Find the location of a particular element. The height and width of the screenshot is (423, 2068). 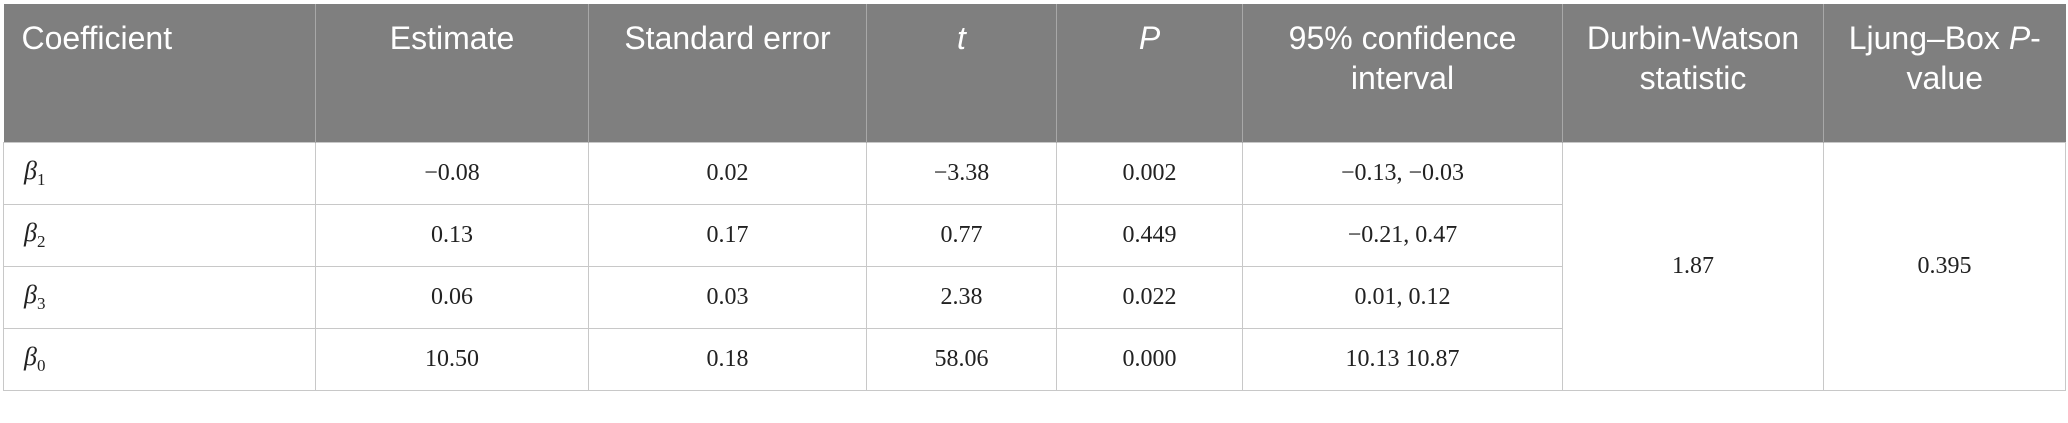

coefficient-cell: β1 is located at coordinates (159, 173).